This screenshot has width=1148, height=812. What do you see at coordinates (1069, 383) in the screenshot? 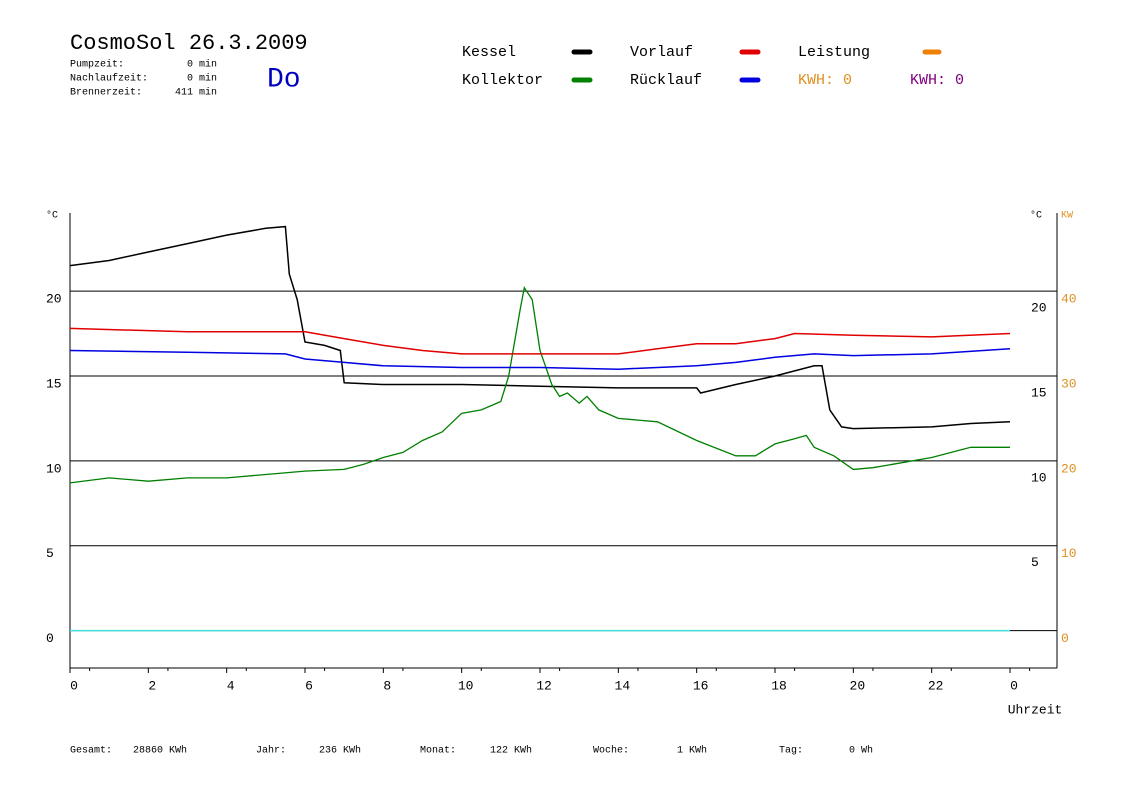
I see `y2-tick-label: 30` at bounding box center [1069, 383].